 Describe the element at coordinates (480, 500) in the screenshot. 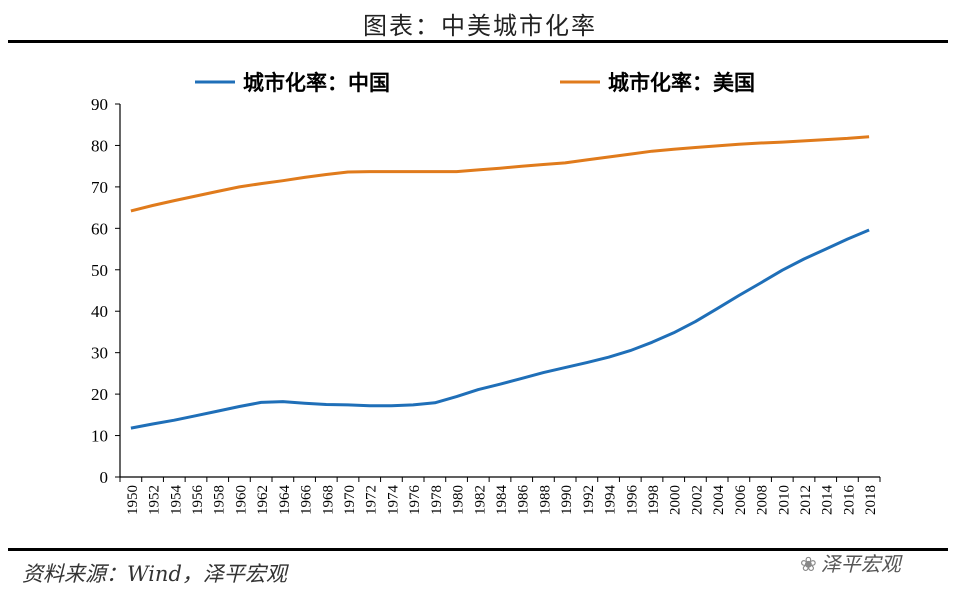

I see `x-tick-label: 1982` at that location.